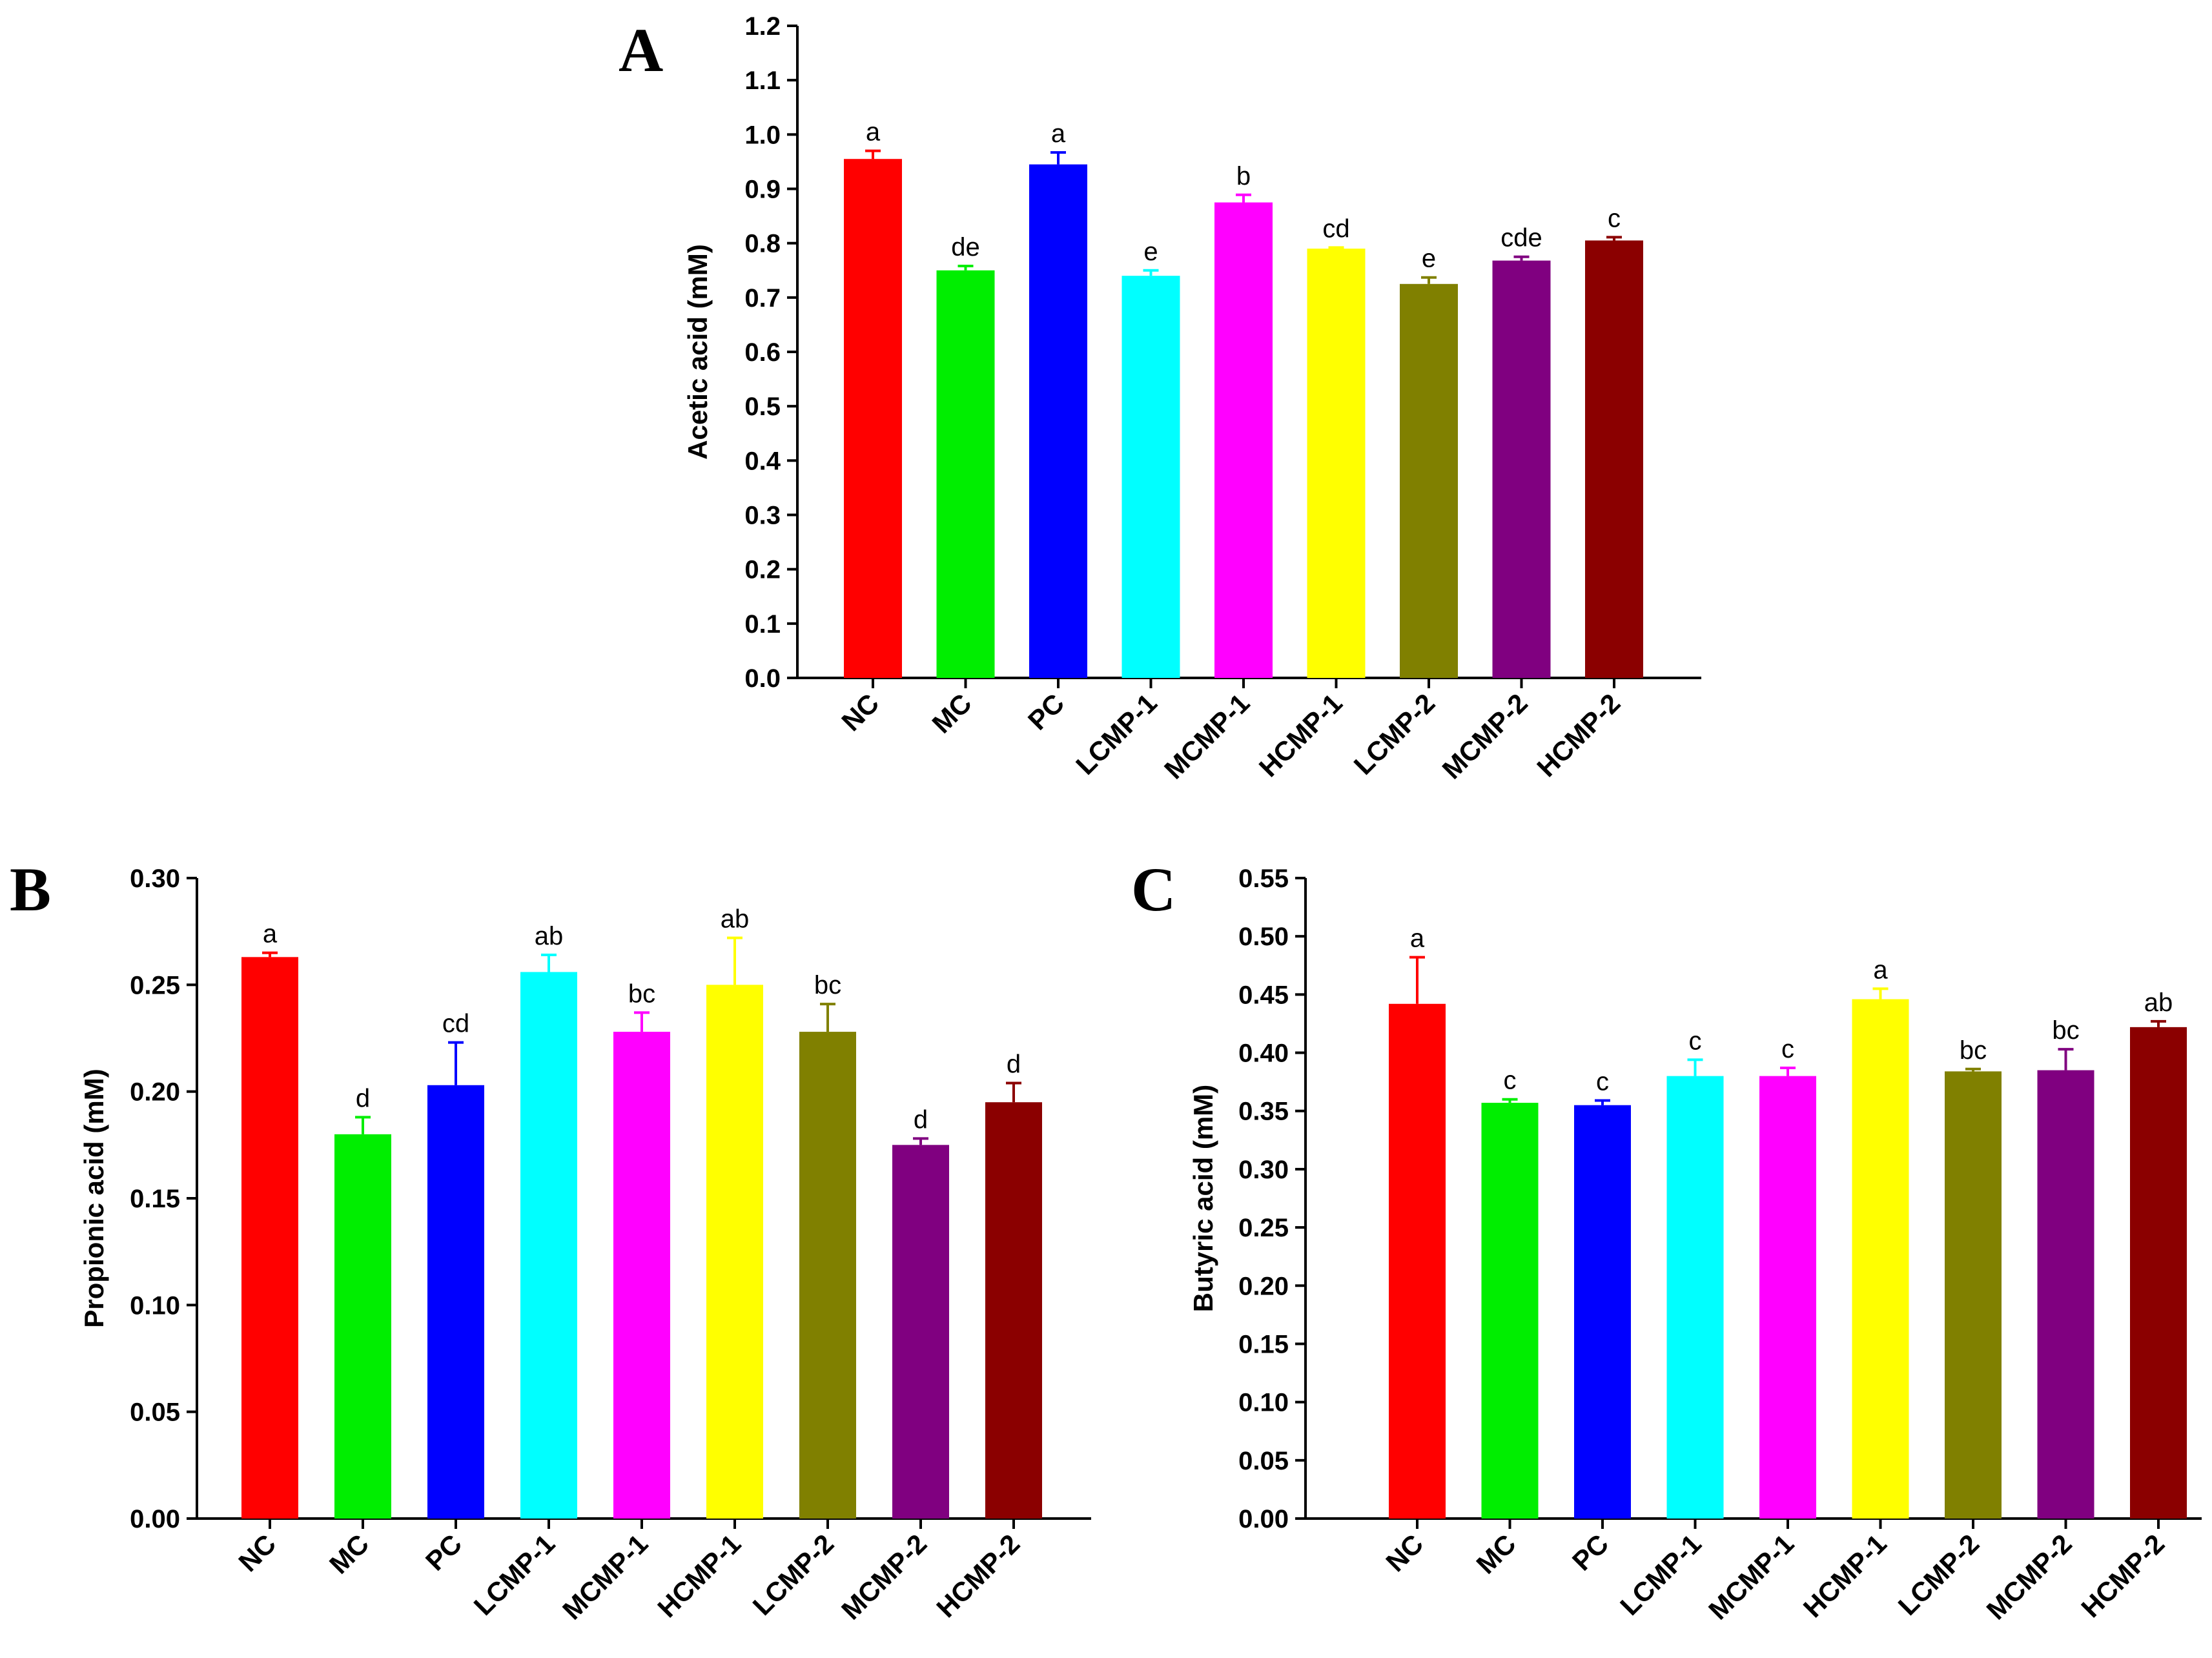 Image resolution: width=2212 pixels, height=1658 pixels. Describe the element at coordinates (1973, 1050) in the screenshot. I see `significance-label-c: bc` at that location.